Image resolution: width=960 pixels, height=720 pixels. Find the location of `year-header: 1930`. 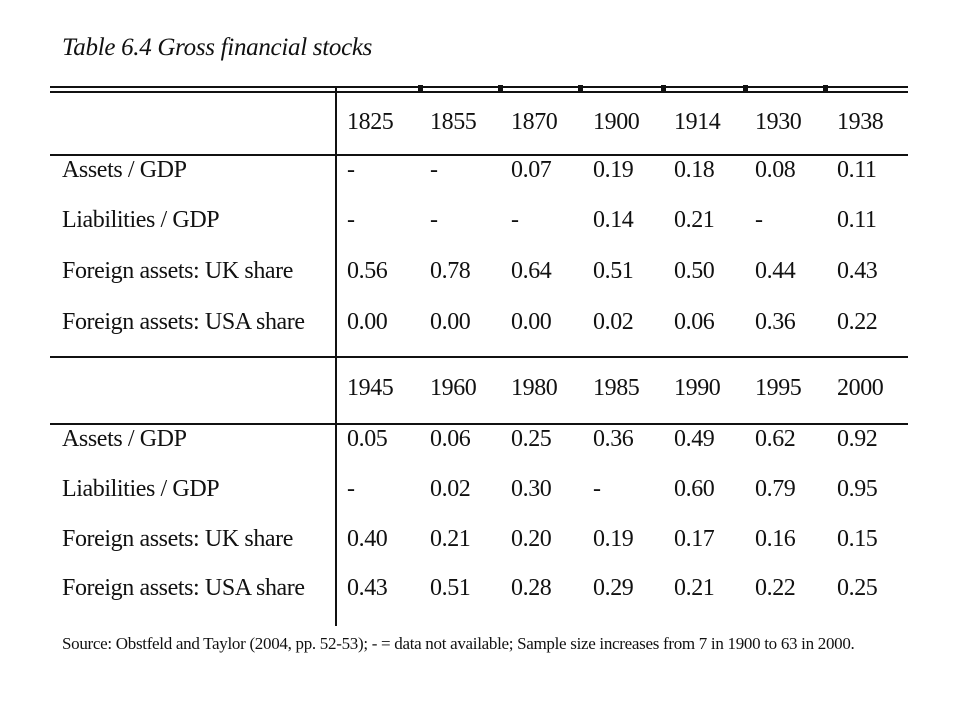

year-header: 1930 is located at coordinates (778, 122).